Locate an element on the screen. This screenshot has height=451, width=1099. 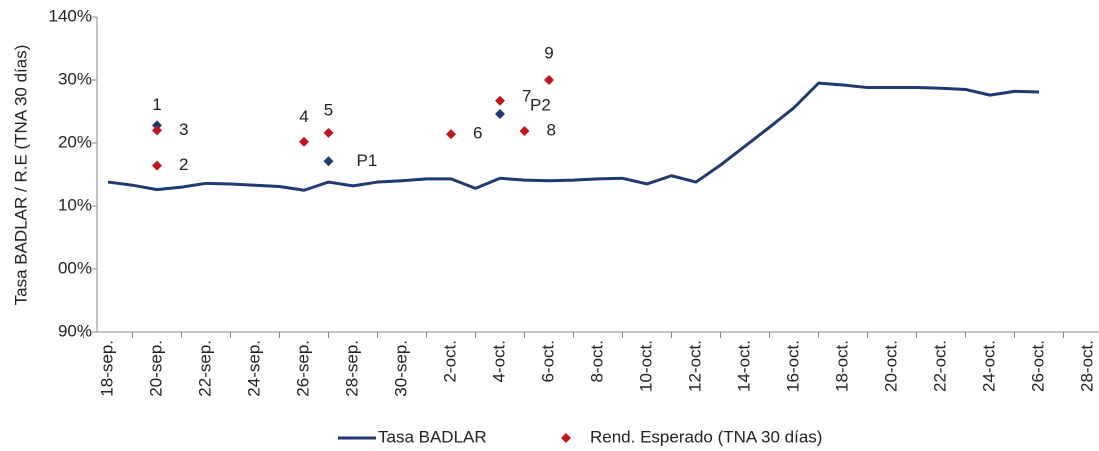
legend-label: Tasa BADLAR is located at coordinates (432, 436).